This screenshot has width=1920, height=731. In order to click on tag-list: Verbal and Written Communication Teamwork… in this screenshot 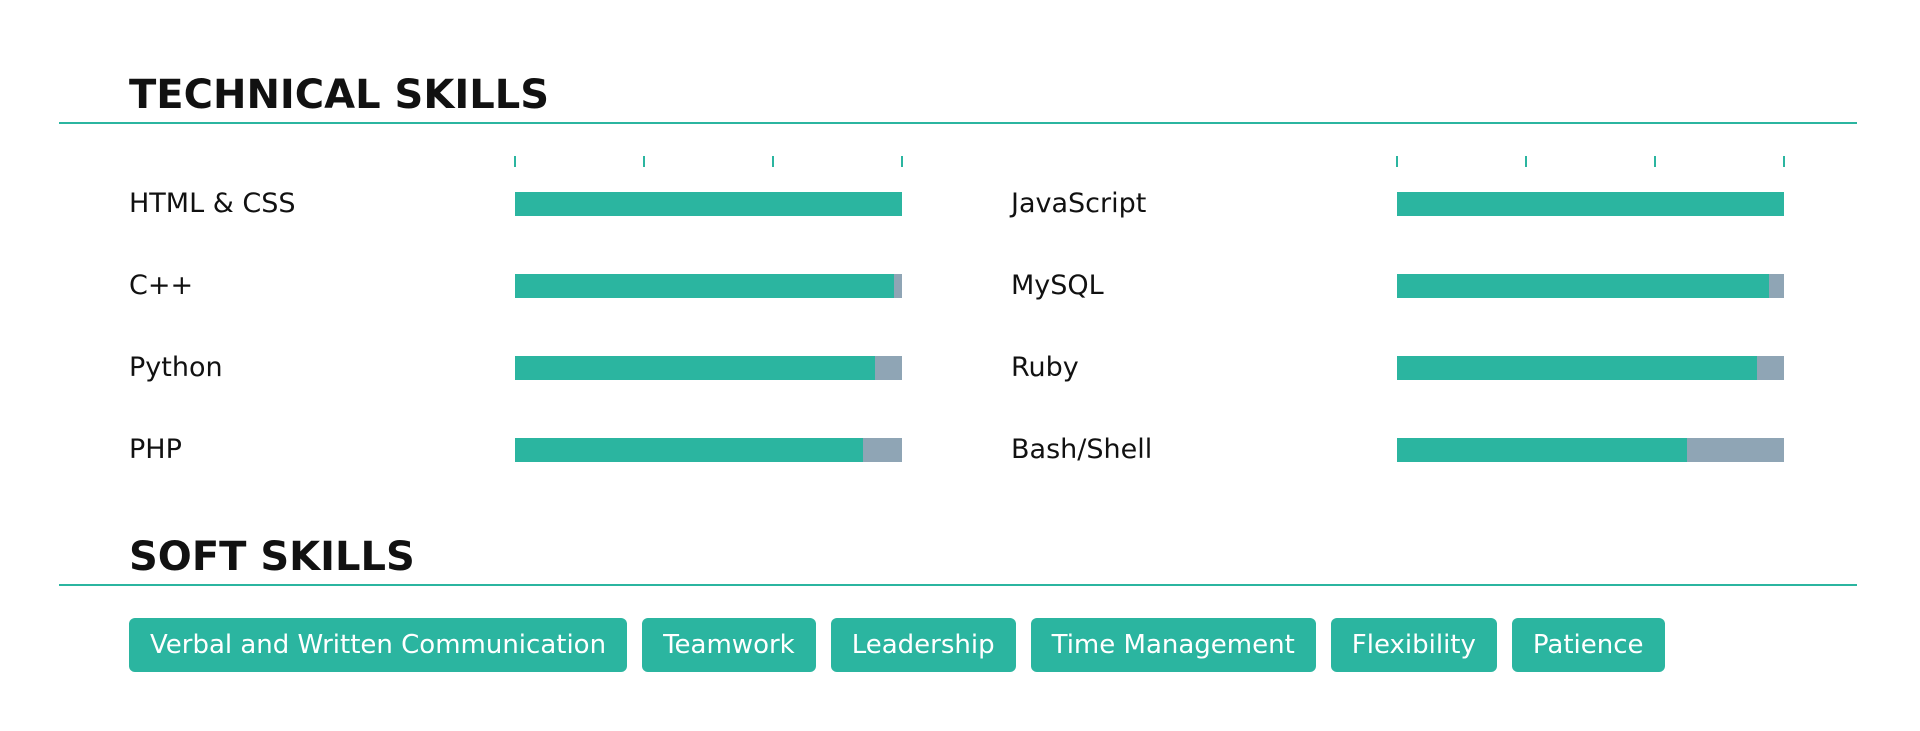, I will do `click(897, 645)`.